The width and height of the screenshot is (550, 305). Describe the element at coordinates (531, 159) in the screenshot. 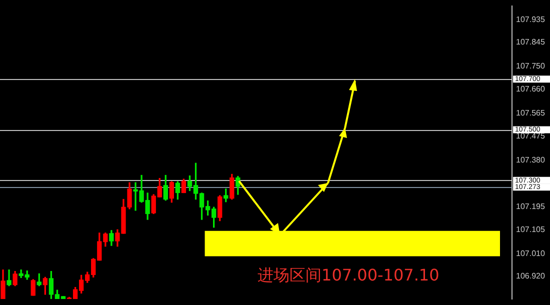

I see `y-tick-label: 107.380` at that location.